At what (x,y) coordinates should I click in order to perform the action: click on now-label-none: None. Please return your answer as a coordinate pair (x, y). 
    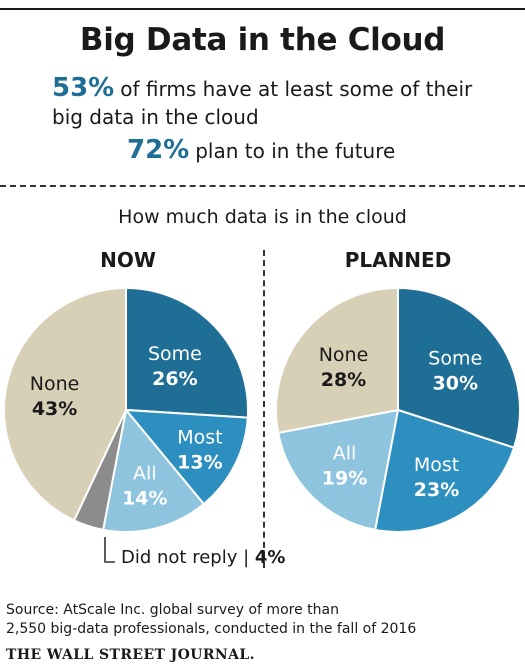
    Looking at the image, I should click on (55, 384).